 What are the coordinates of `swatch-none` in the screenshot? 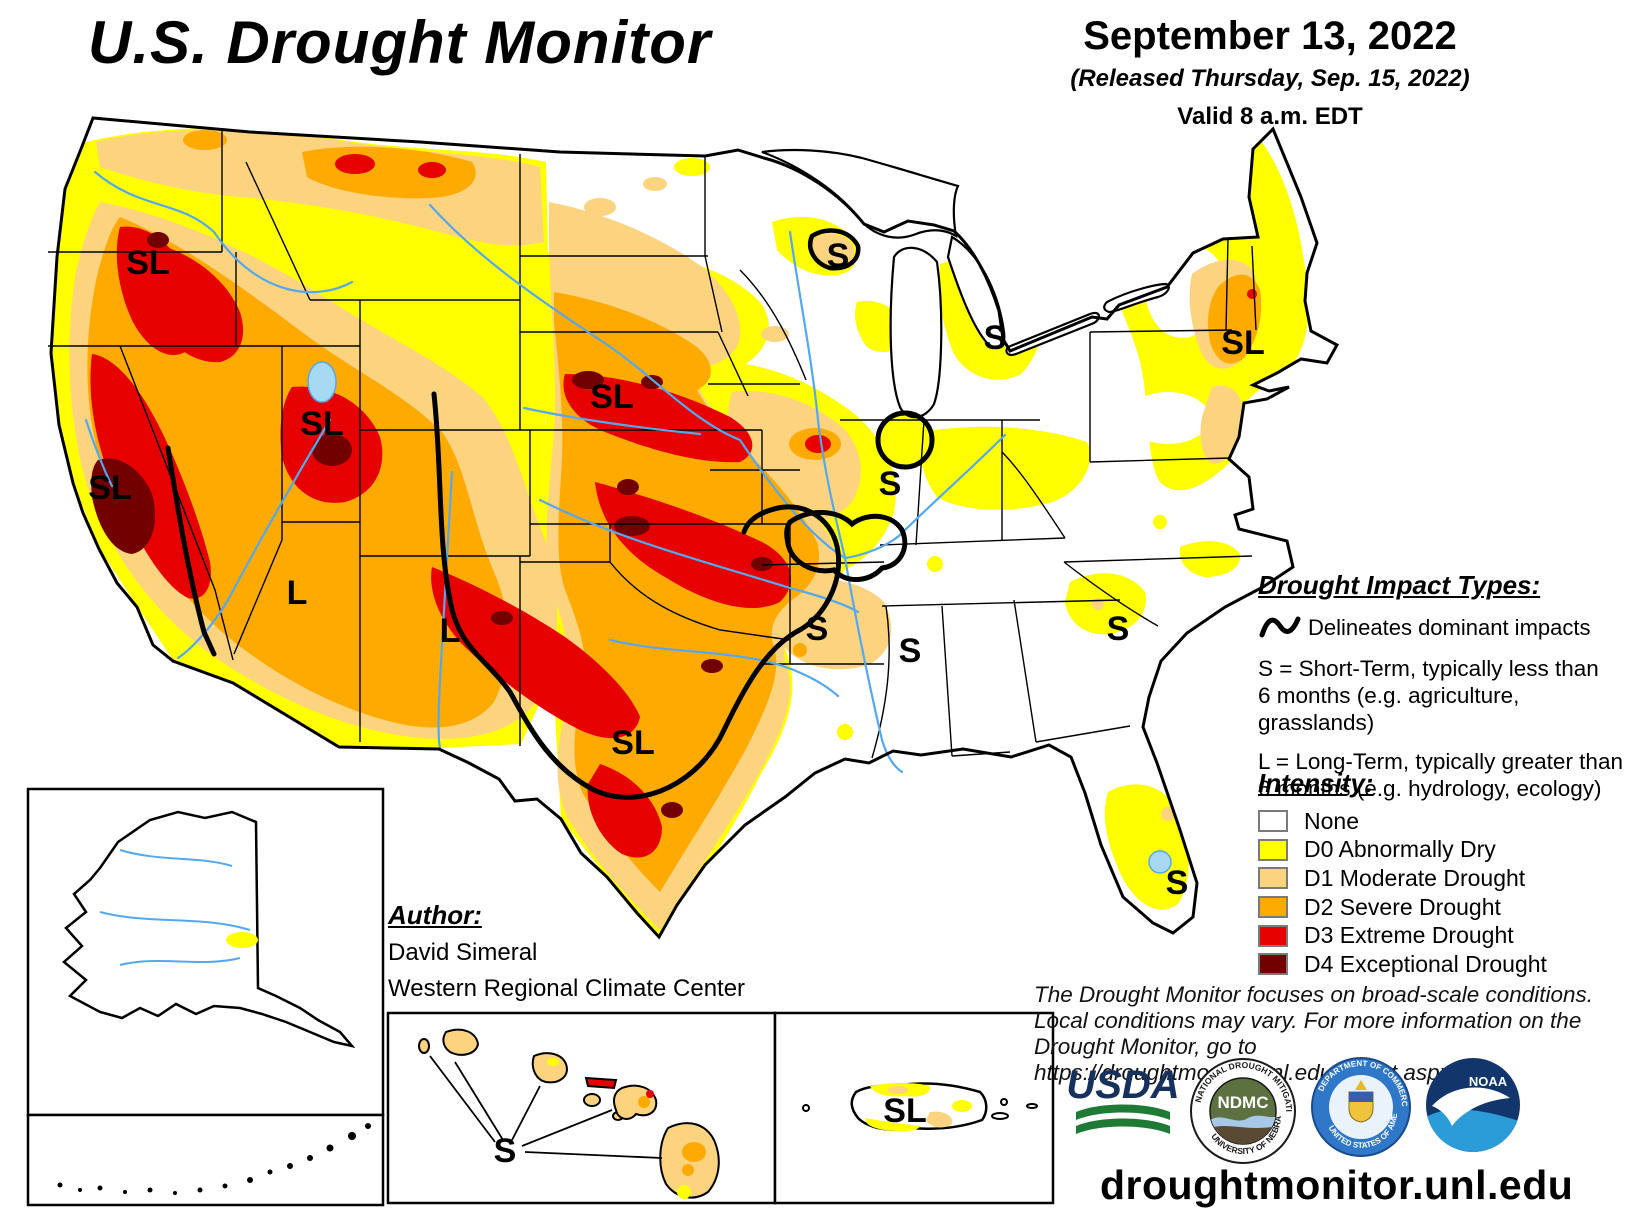 It's located at (1273, 821).